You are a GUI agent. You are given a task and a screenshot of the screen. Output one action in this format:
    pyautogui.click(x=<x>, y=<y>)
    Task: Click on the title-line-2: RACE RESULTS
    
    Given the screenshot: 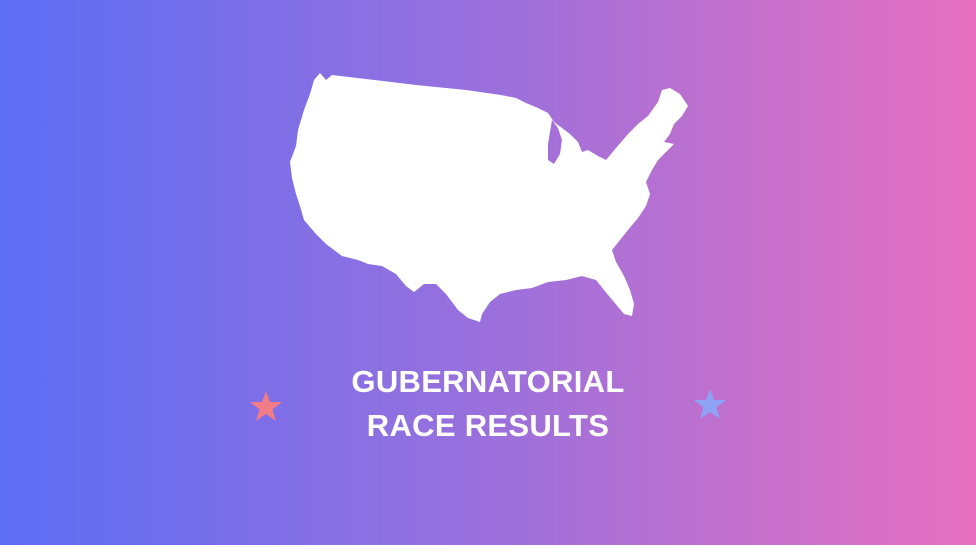 What is the action you would take?
    pyautogui.click(x=488, y=425)
    